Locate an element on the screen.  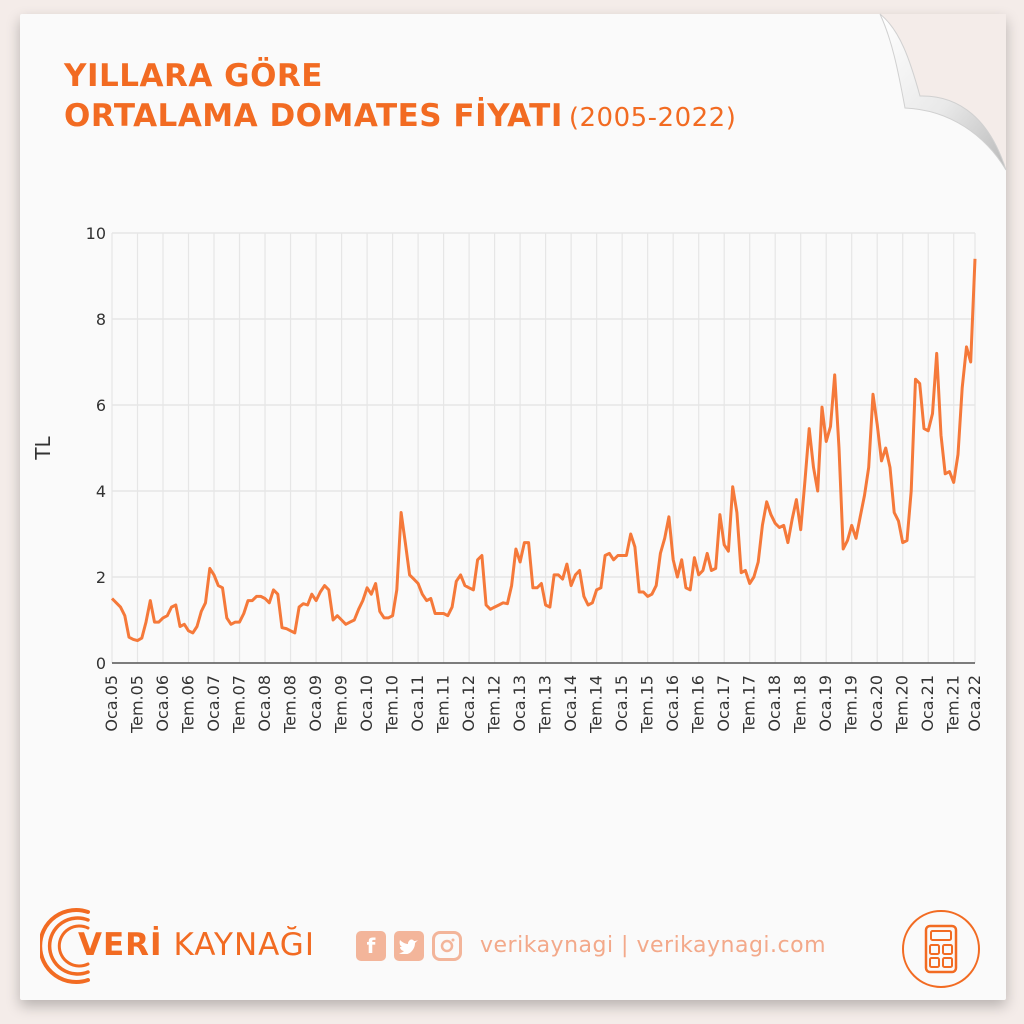
x-tick-label: Tem.13 is located at coordinates (545, 704).